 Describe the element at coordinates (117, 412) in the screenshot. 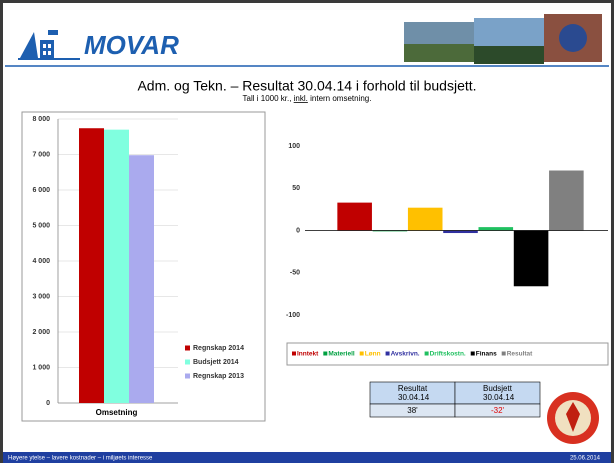

I see `x-tick-label: Omsetning` at that location.